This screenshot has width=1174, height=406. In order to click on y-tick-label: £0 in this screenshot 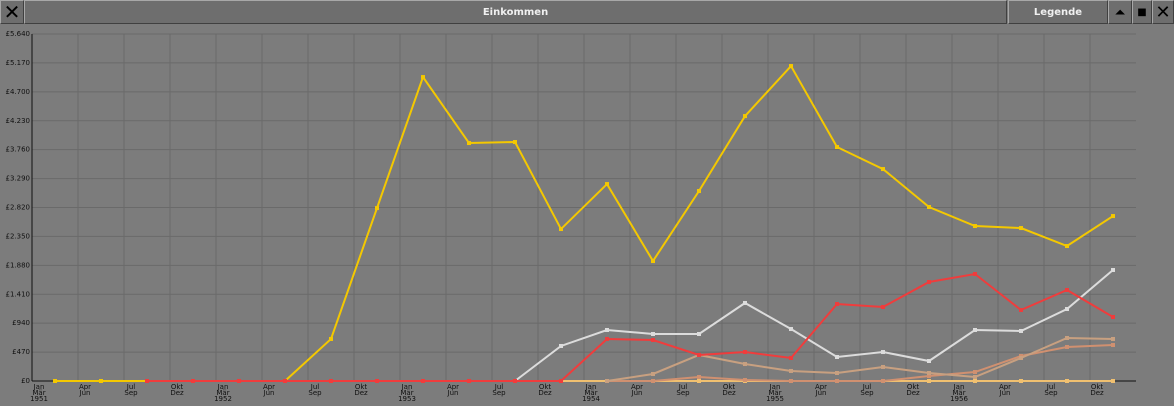, I will do `click(25, 381)`.